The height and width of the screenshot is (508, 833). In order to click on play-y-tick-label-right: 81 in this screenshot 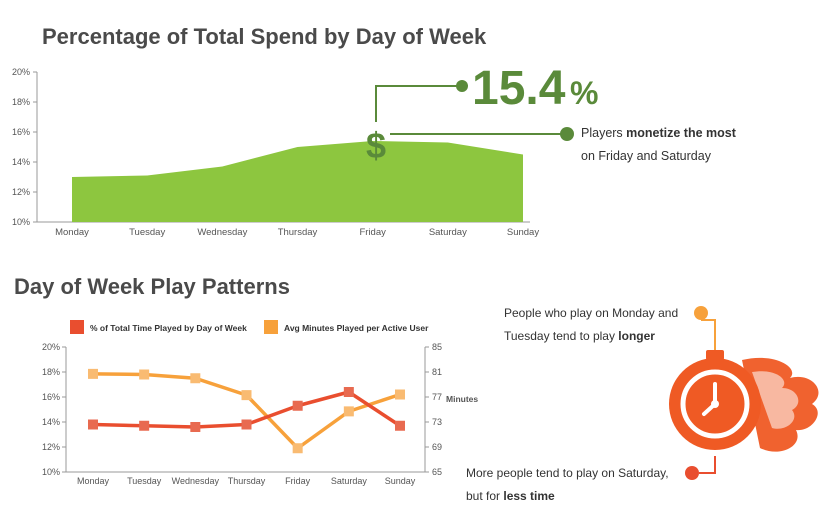, I will do `click(437, 372)`.